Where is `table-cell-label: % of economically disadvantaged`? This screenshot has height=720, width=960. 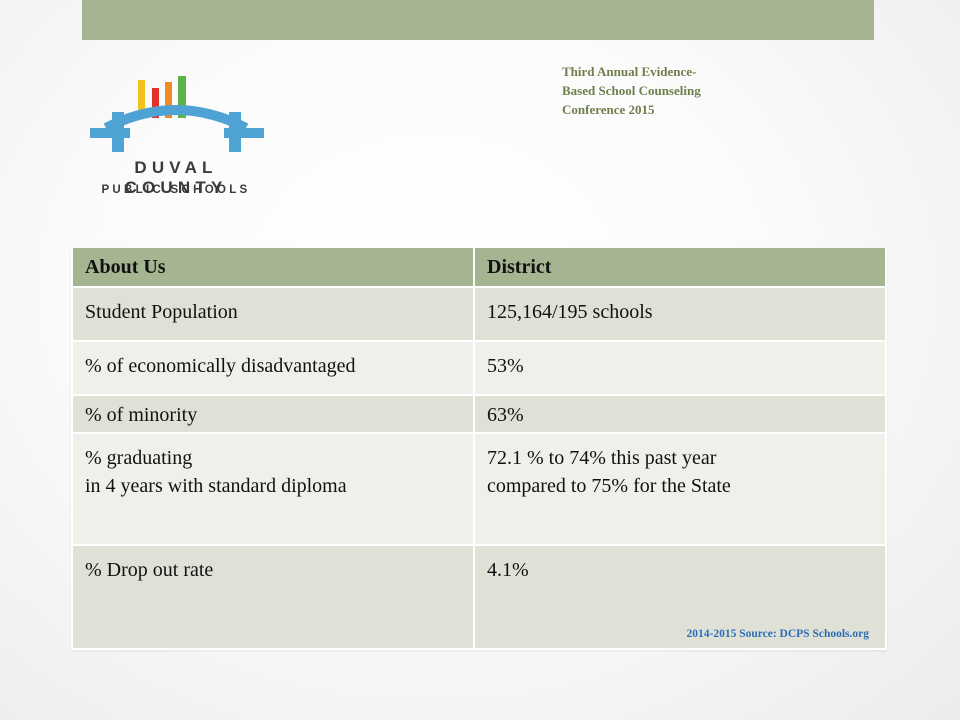
table-cell-label: % of economically disadvantaged is located at coordinates (273, 368).